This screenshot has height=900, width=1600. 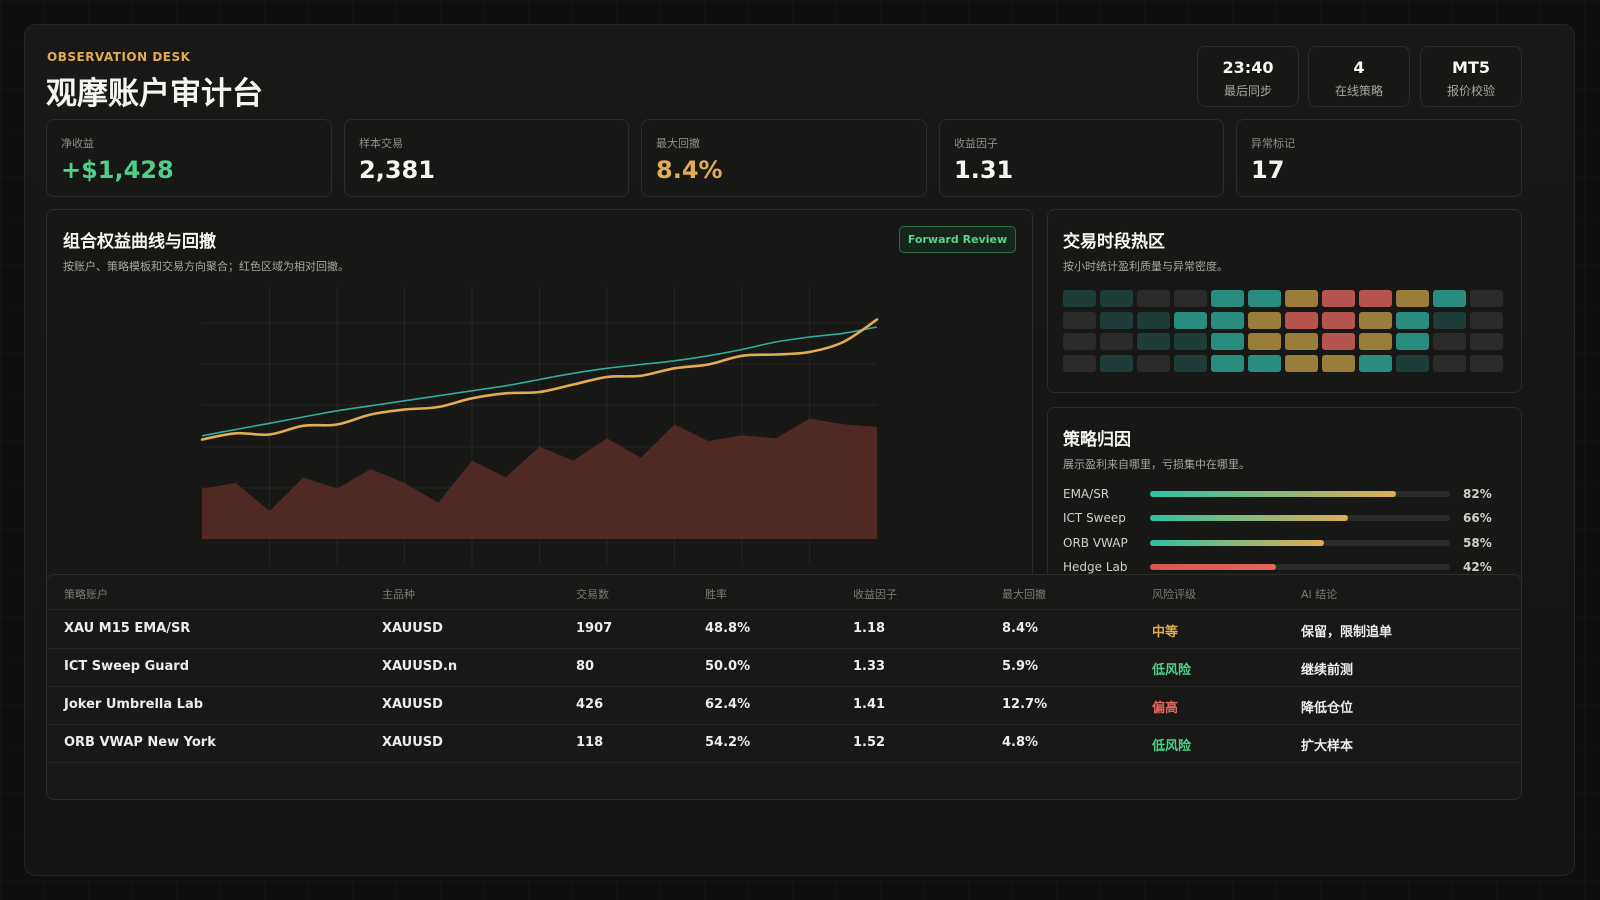 I want to click on attribution-label: ICT Sweep, so click(x=1094, y=518).